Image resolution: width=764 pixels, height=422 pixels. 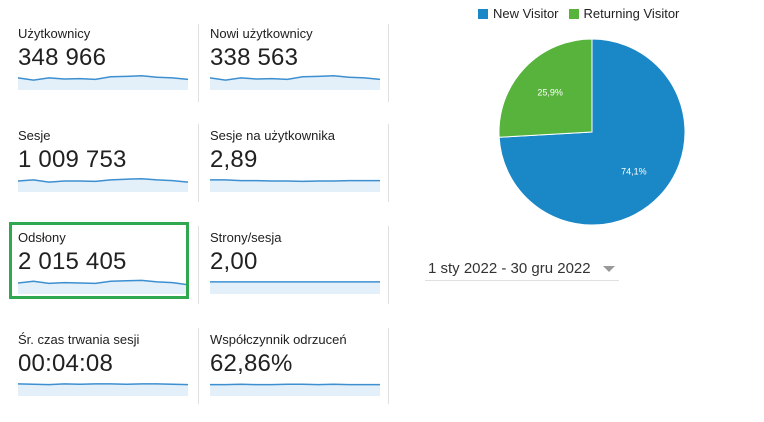 What do you see at coordinates (574, 14) in the screenshot?
I see `legend-swatch-returning` at bounding box center [574, 14].